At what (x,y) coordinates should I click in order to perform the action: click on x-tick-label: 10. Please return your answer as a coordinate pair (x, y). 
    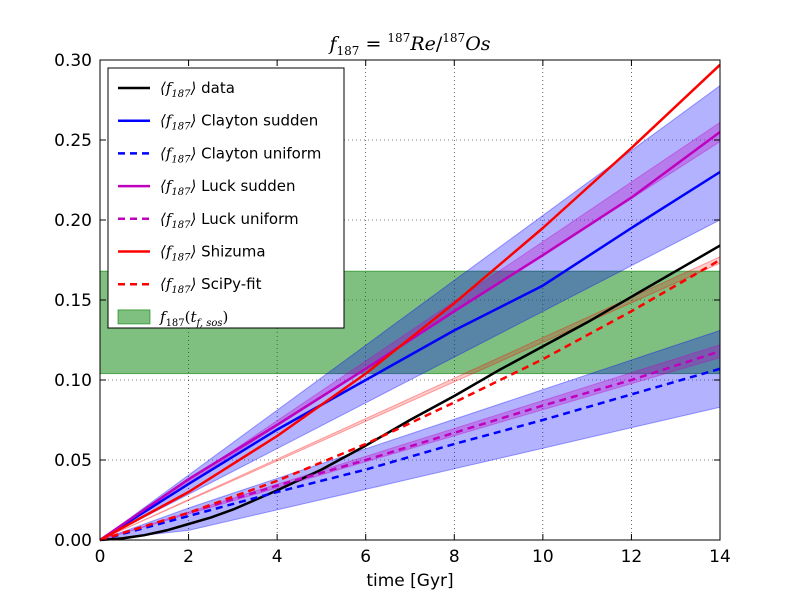
    Looking at the image, I should click on (543, 557).